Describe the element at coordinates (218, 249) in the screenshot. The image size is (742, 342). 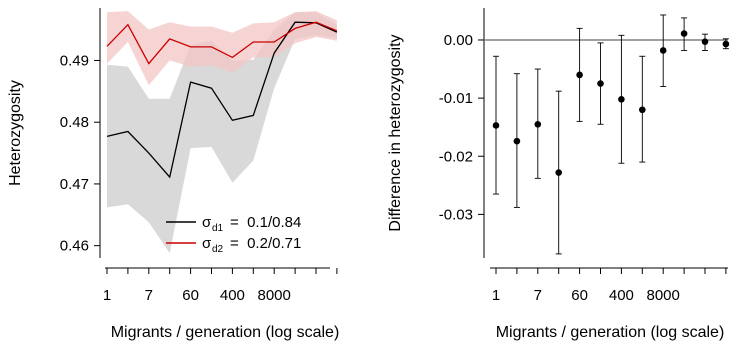
I see `legend-subscript-series-2: d2` at that location.